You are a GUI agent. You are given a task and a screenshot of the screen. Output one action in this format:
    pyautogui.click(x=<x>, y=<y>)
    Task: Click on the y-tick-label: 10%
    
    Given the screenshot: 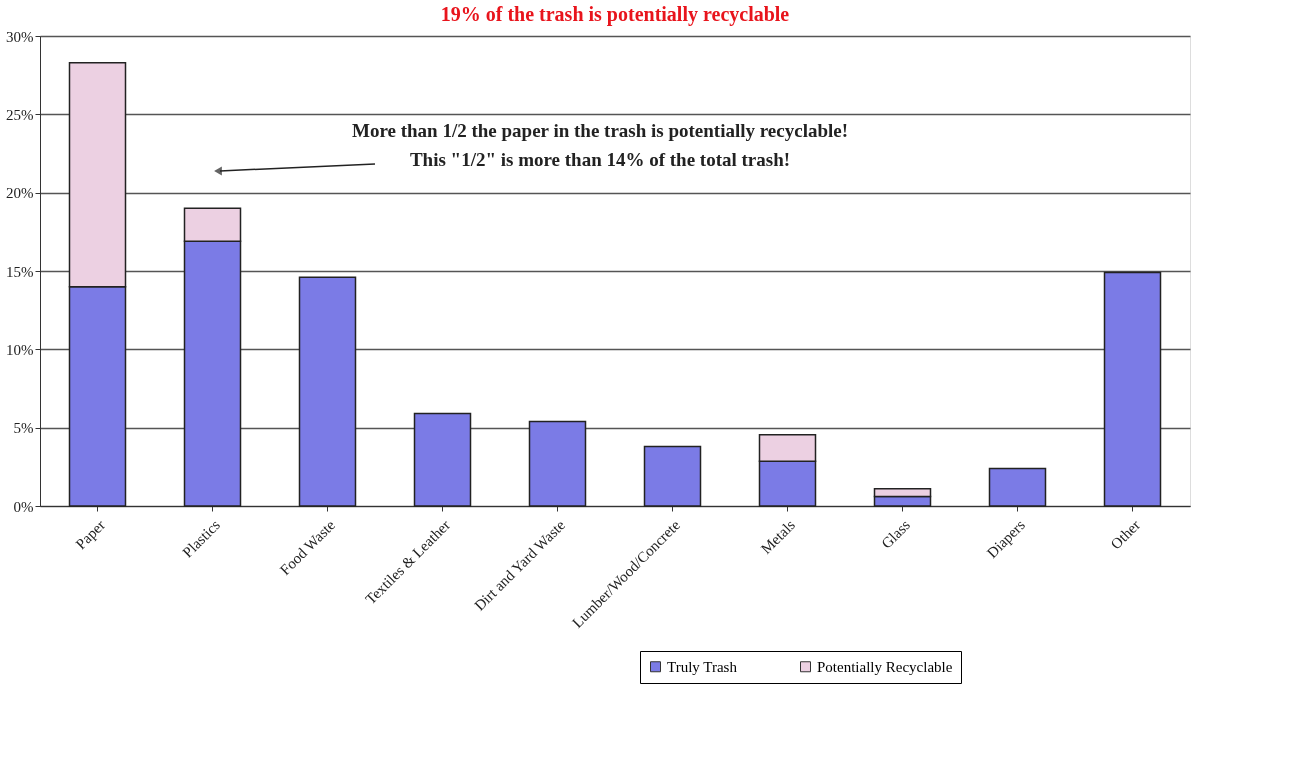 What is the action you would take?
    pyautogui.click(x=20, y=349)
    